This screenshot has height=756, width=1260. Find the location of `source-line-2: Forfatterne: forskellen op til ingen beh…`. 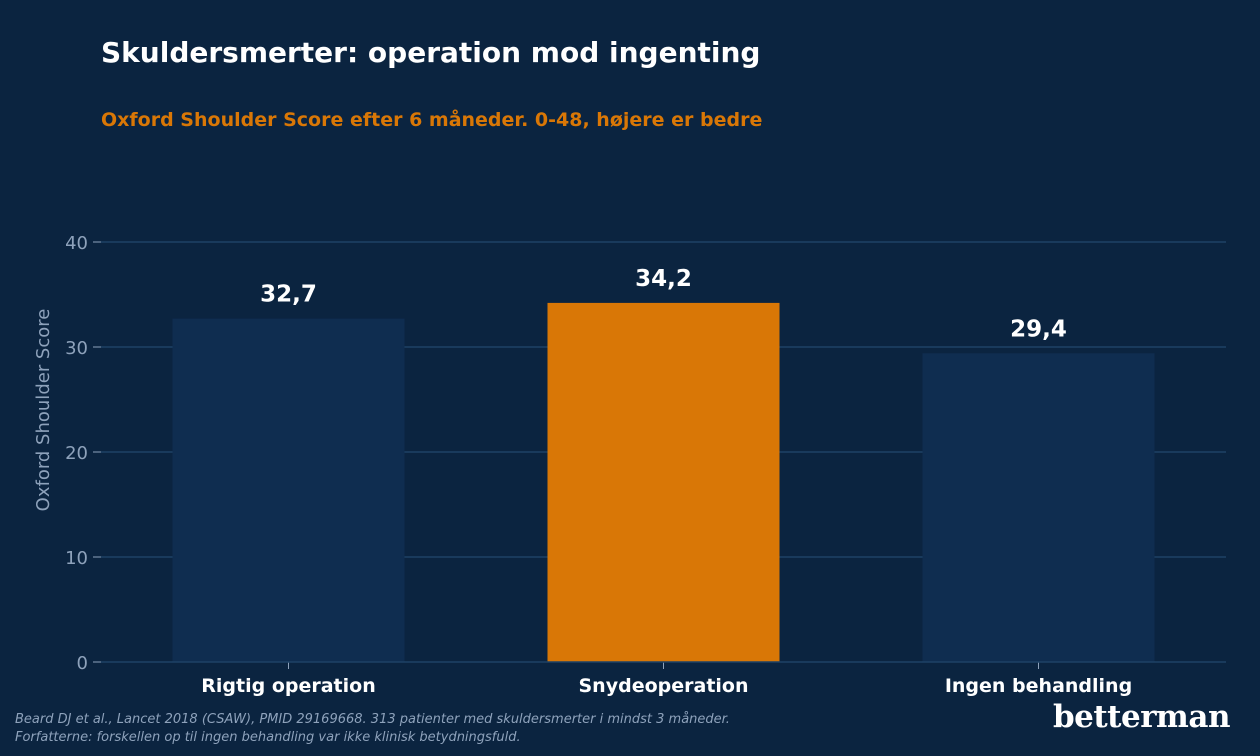

source-line-2: Forfatterne: forskellen op til ingen beh… is located at coordinates (268, 737).